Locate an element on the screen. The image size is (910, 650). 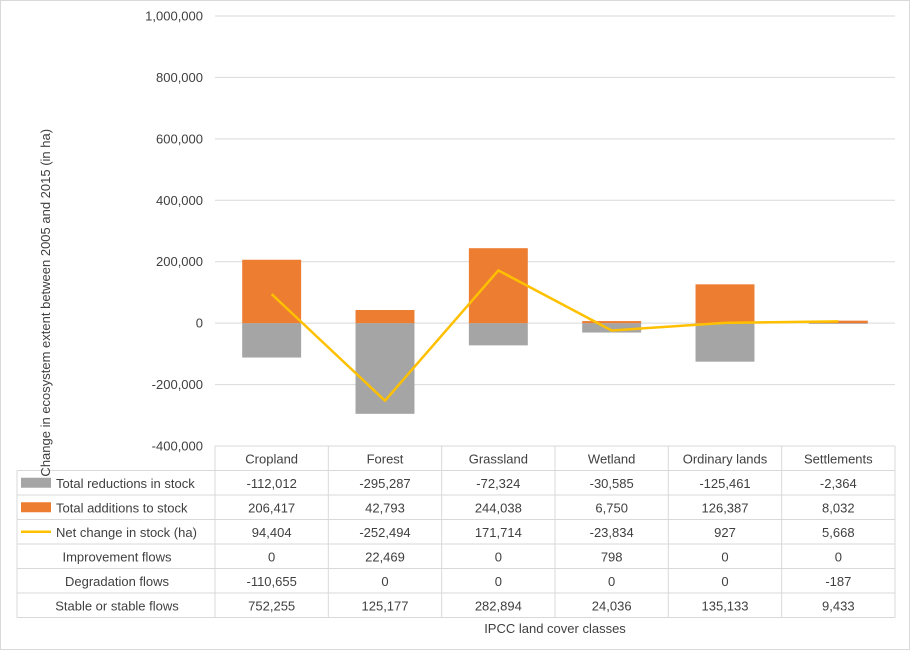
series-label: Net change in stock (ha) is located at coordinates (126, 532).